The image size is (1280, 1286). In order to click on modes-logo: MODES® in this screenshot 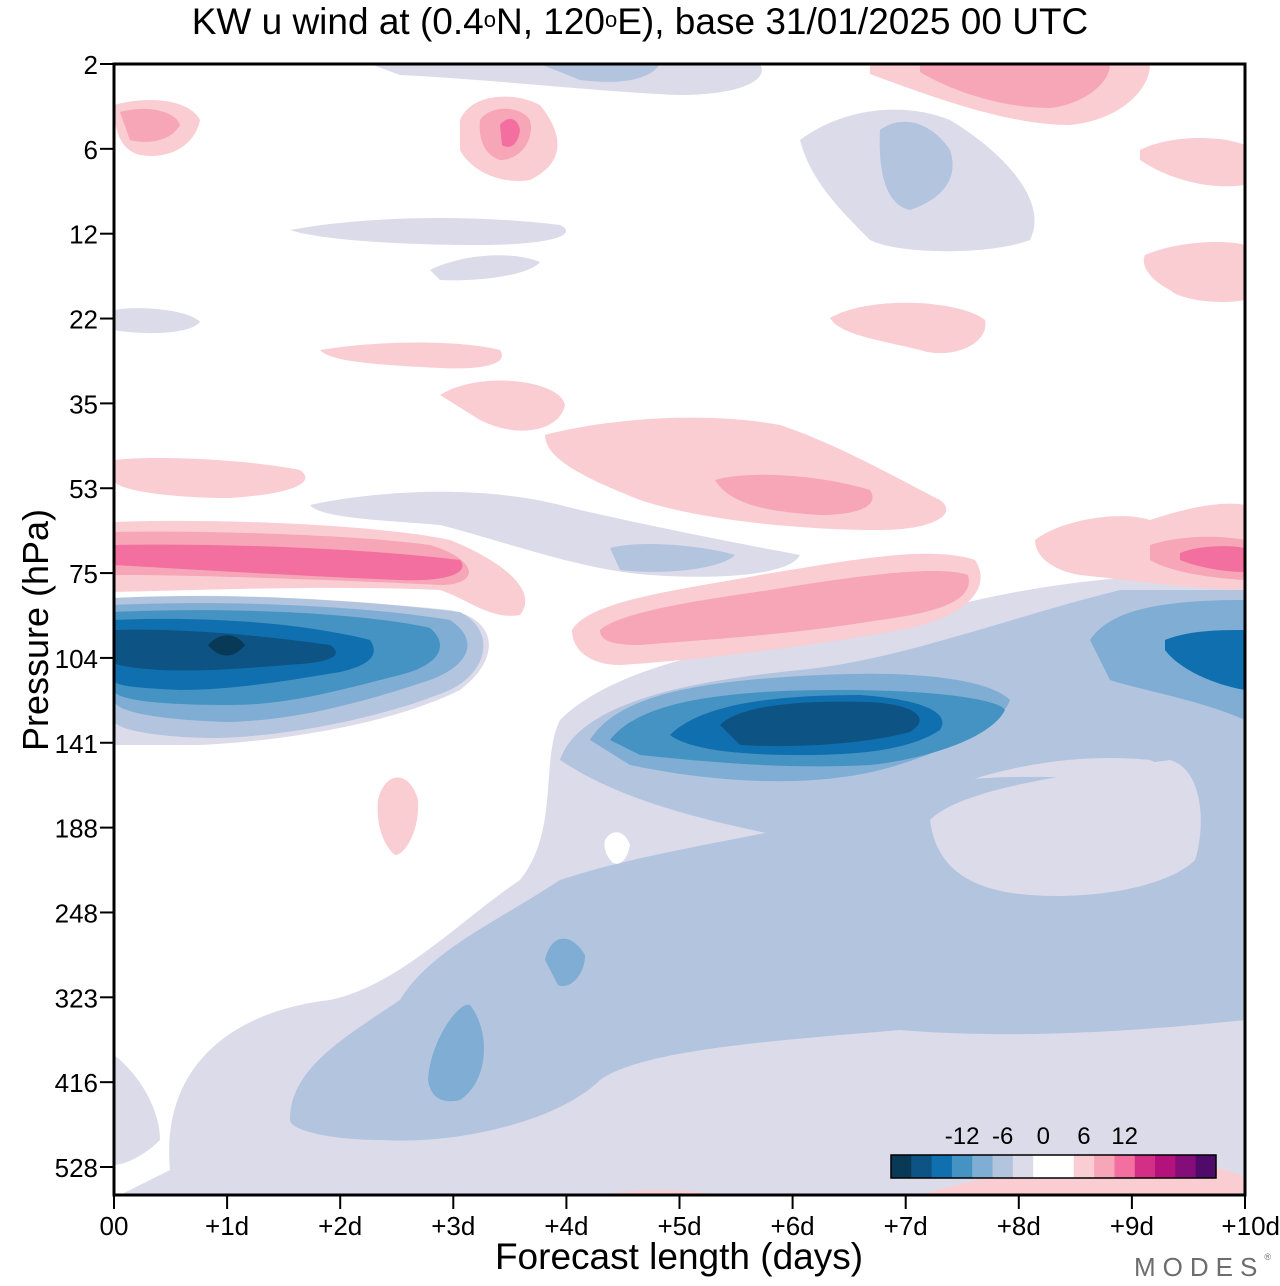, I will do `click(1202, 1267)`.